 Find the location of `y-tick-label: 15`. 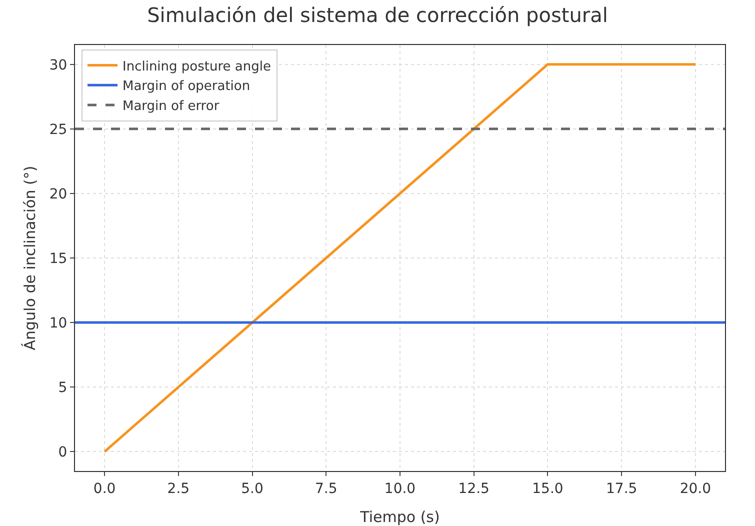

y-tick-label: 15 is located at coordinates (58, 258).